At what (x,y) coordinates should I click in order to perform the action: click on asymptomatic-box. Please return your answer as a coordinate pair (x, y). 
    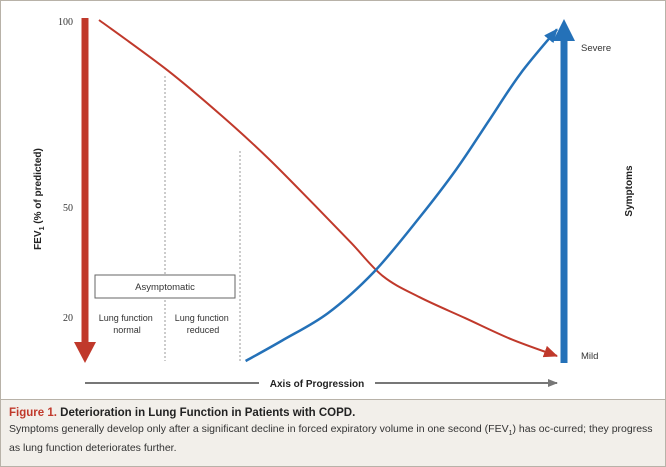
    Looking at the image, I should click on (165, 286).